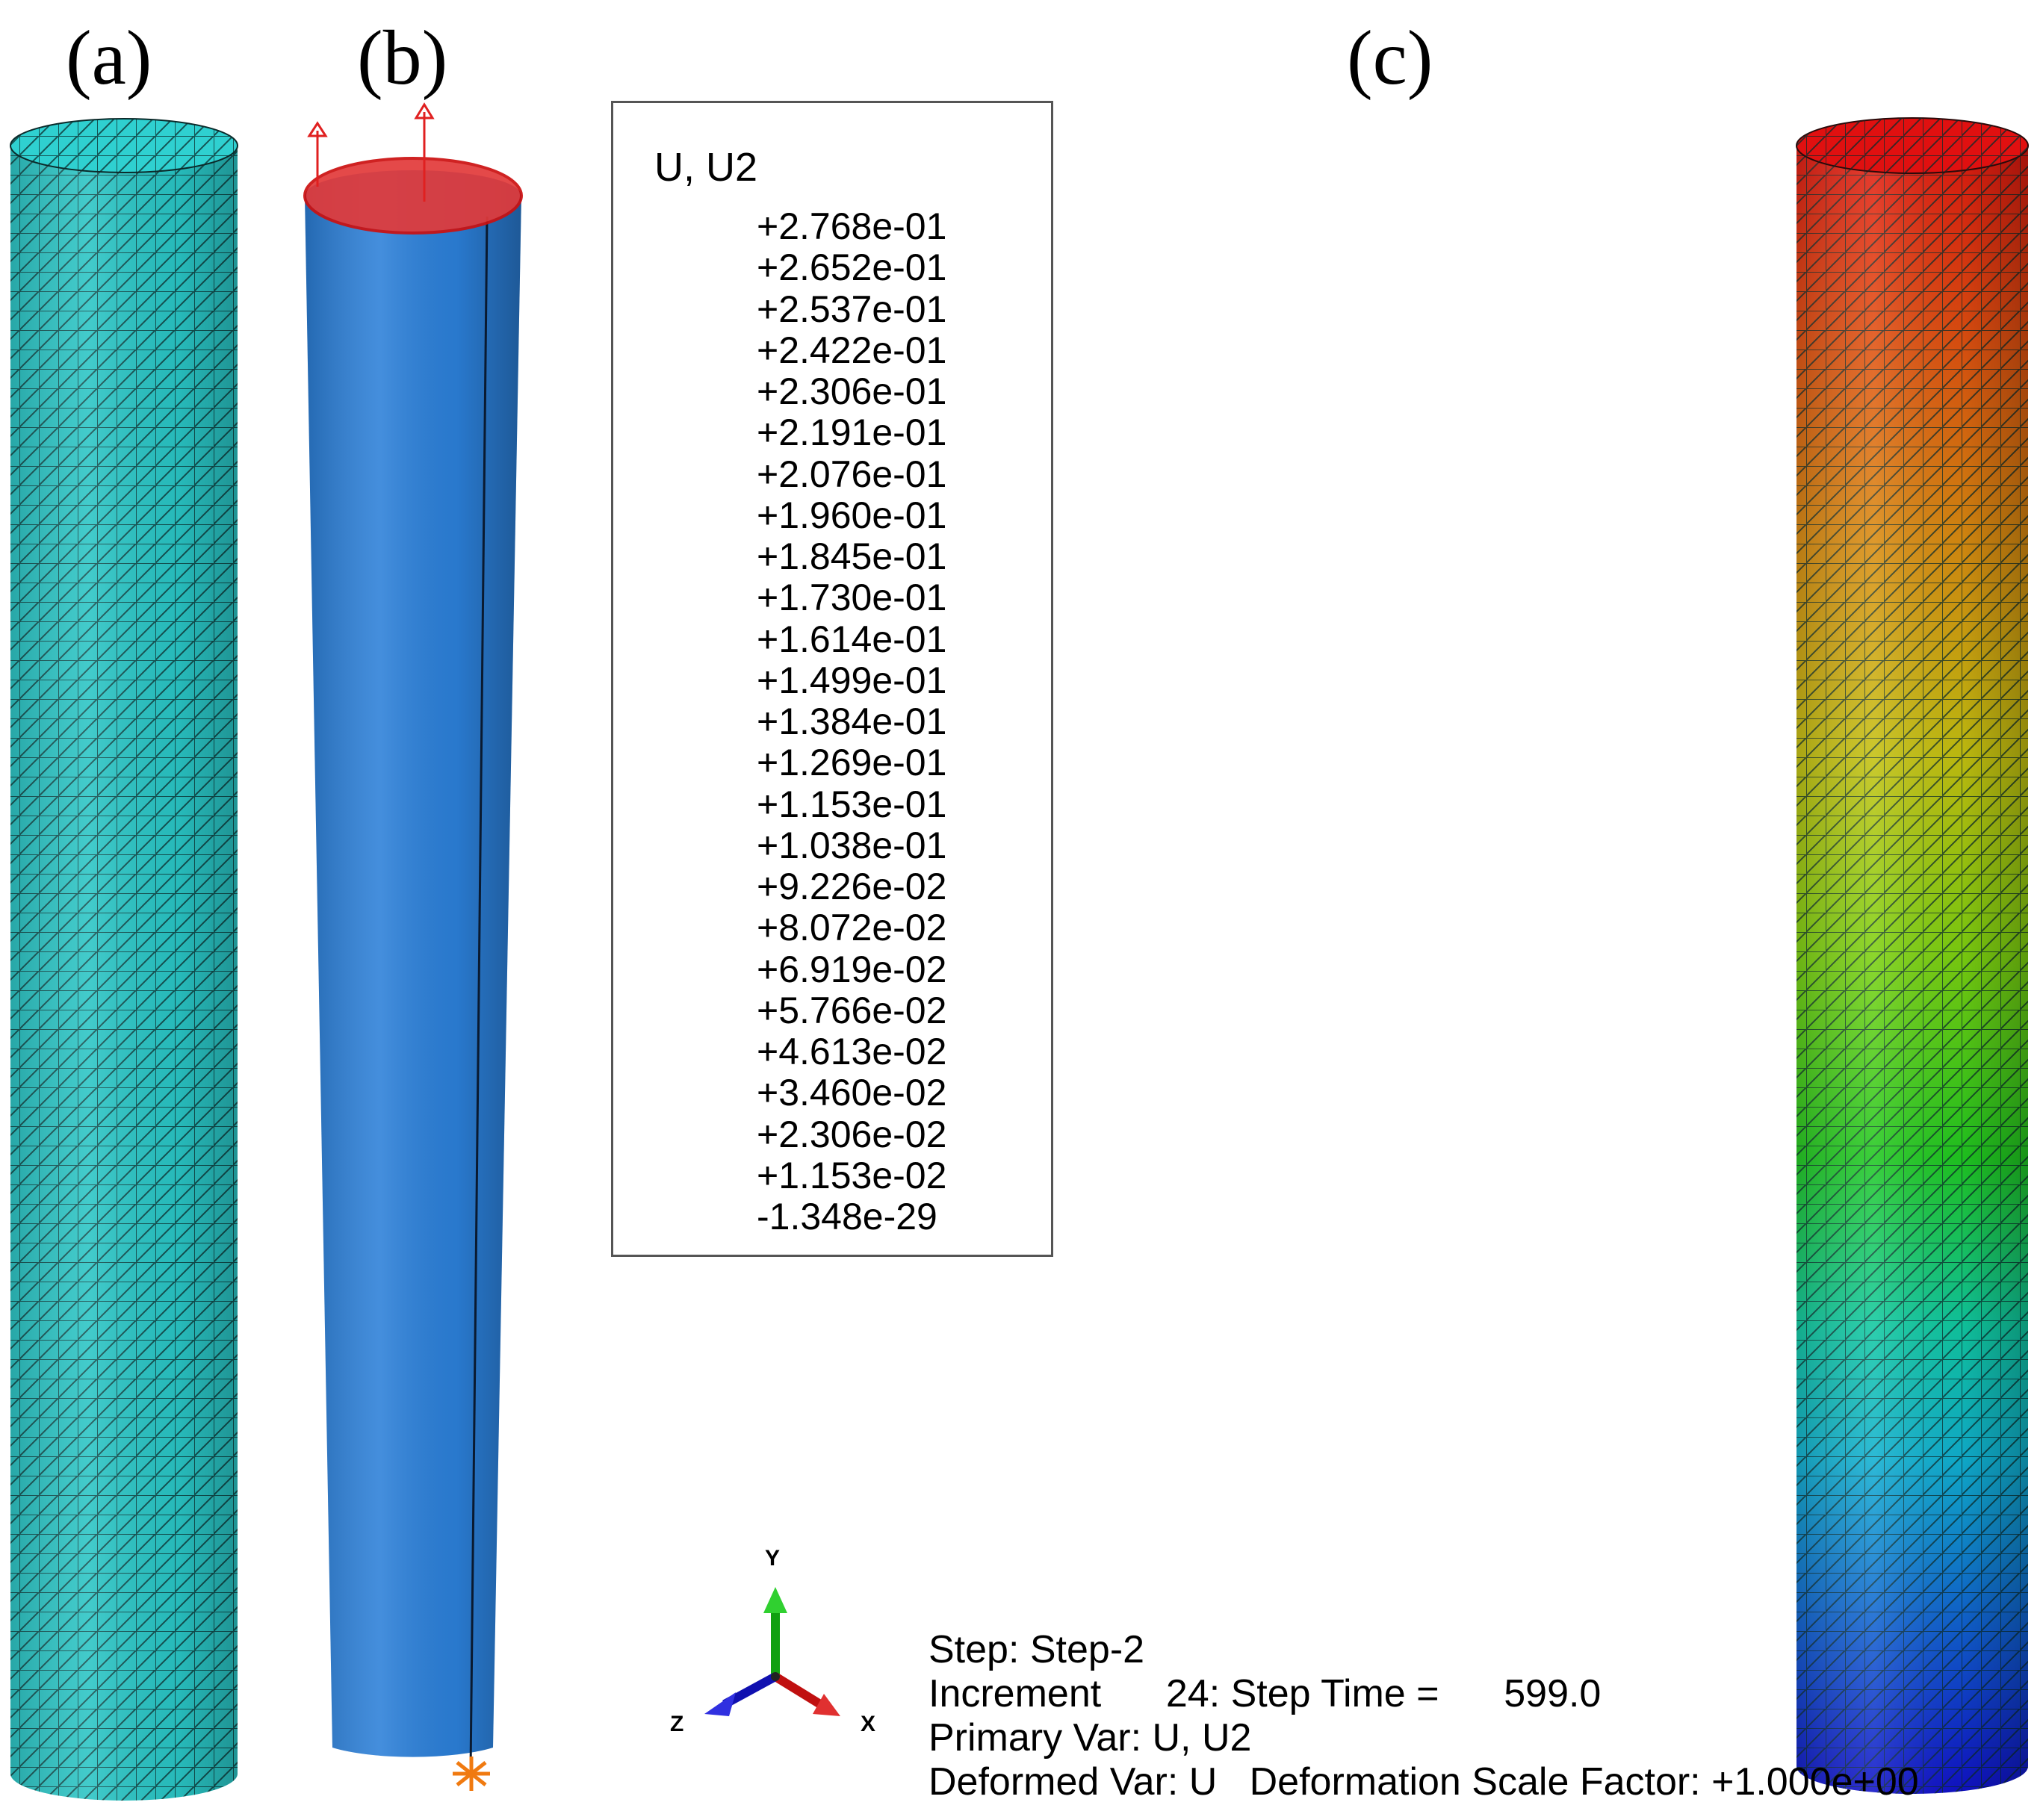 This screenshot has height=1820, width=2043. I want to click on panel-label-c: (c), so click(1390, 58).